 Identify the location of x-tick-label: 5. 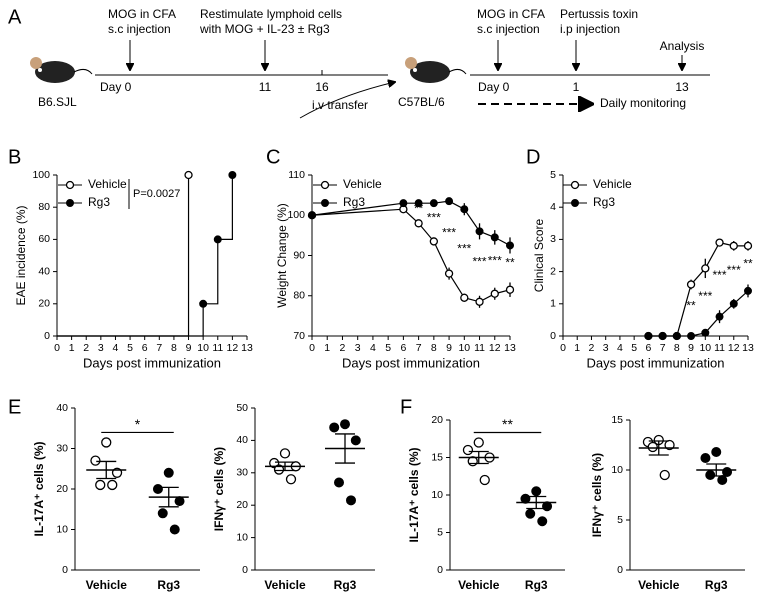
(634, 348).